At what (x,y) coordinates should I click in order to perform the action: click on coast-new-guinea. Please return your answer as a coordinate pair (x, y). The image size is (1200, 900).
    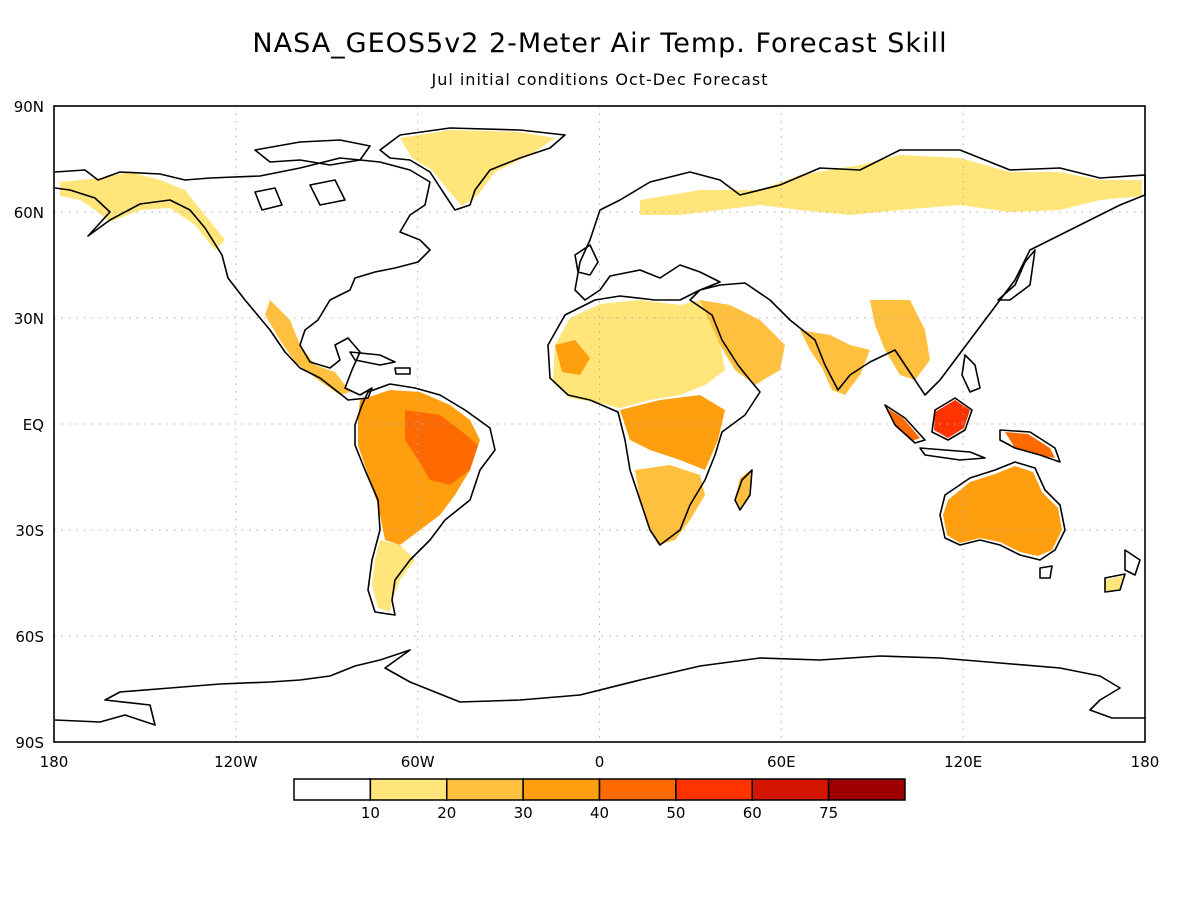
    Looking at the image, I should click on (1030, 446).